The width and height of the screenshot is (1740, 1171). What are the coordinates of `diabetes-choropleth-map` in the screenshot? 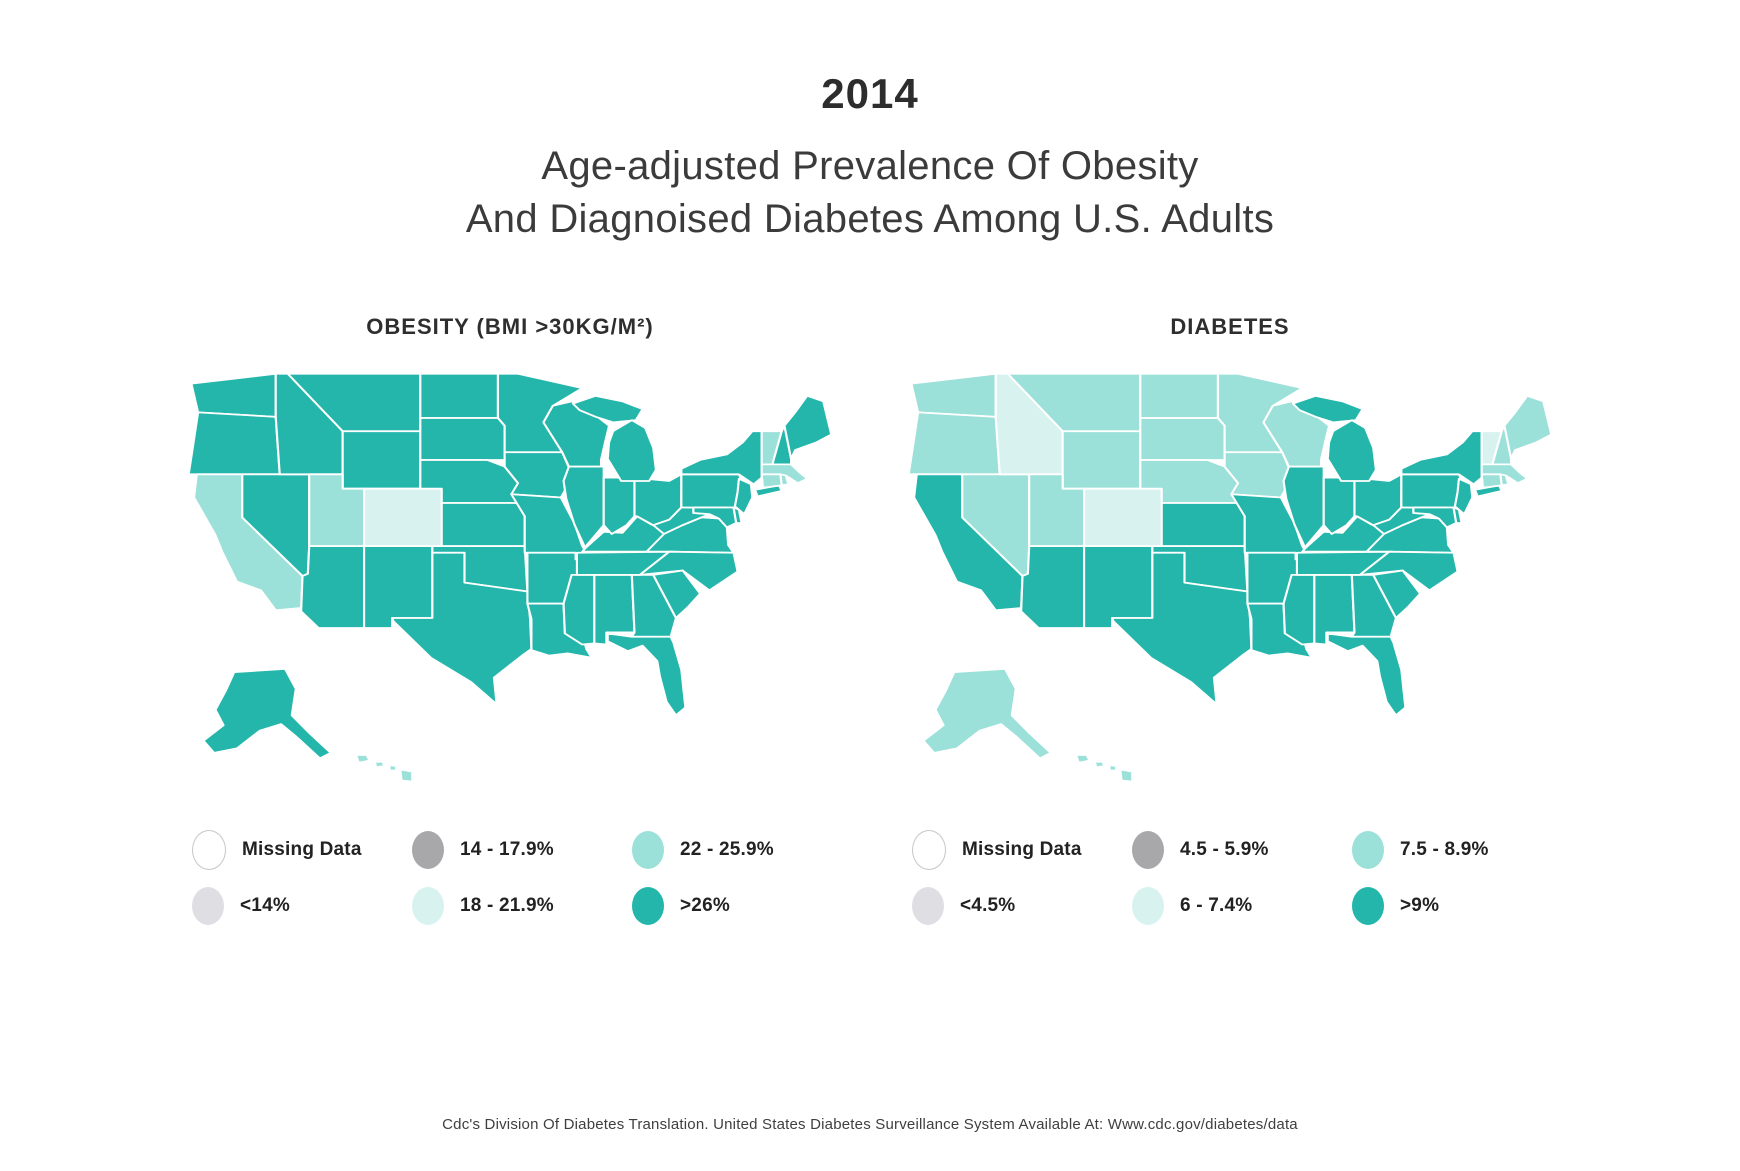 It's located at (1230, 577).